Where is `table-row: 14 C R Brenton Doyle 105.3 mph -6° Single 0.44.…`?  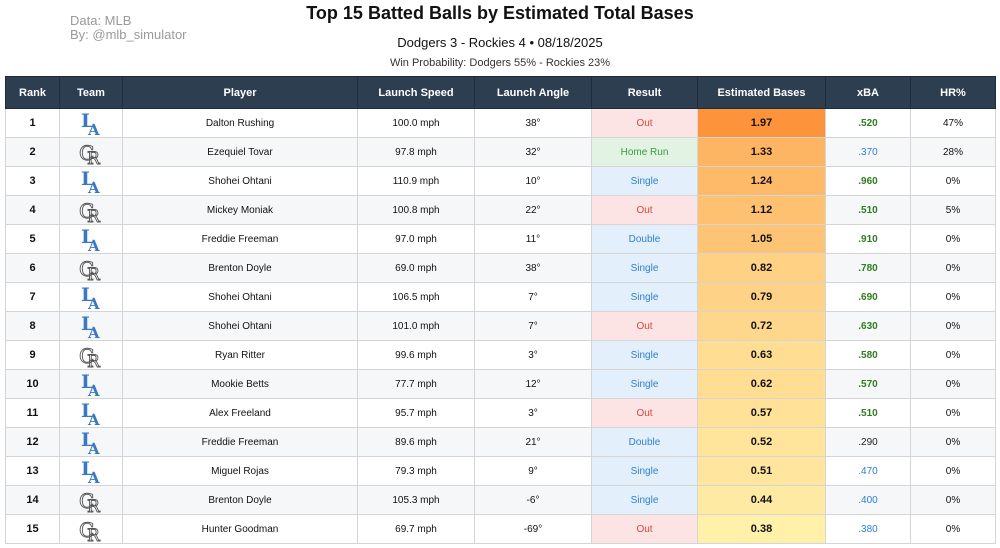
table-row: 14 C R Brenton Doyle 105.3 mph -6° Single 0.44.… is located at coordinates (500, 500).